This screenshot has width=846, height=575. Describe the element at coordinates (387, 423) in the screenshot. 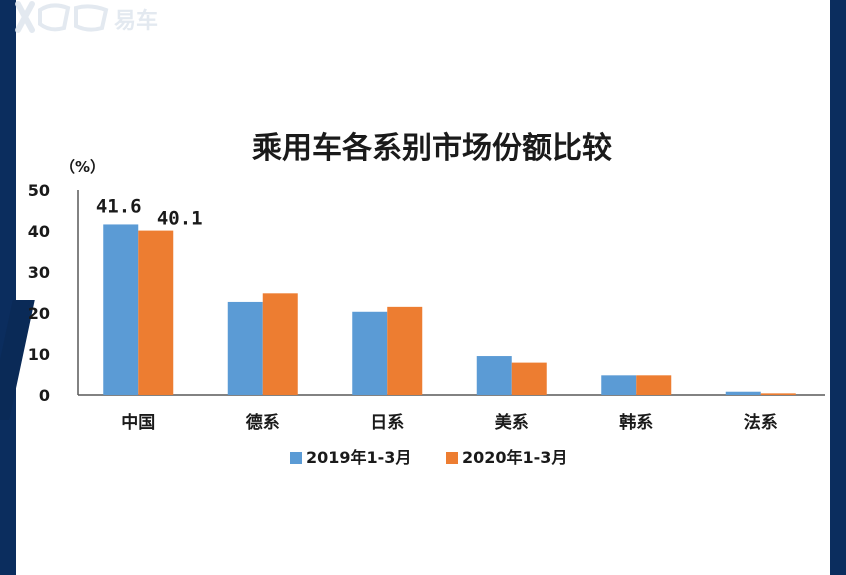

I see `x-category-label: 日系` at that location.